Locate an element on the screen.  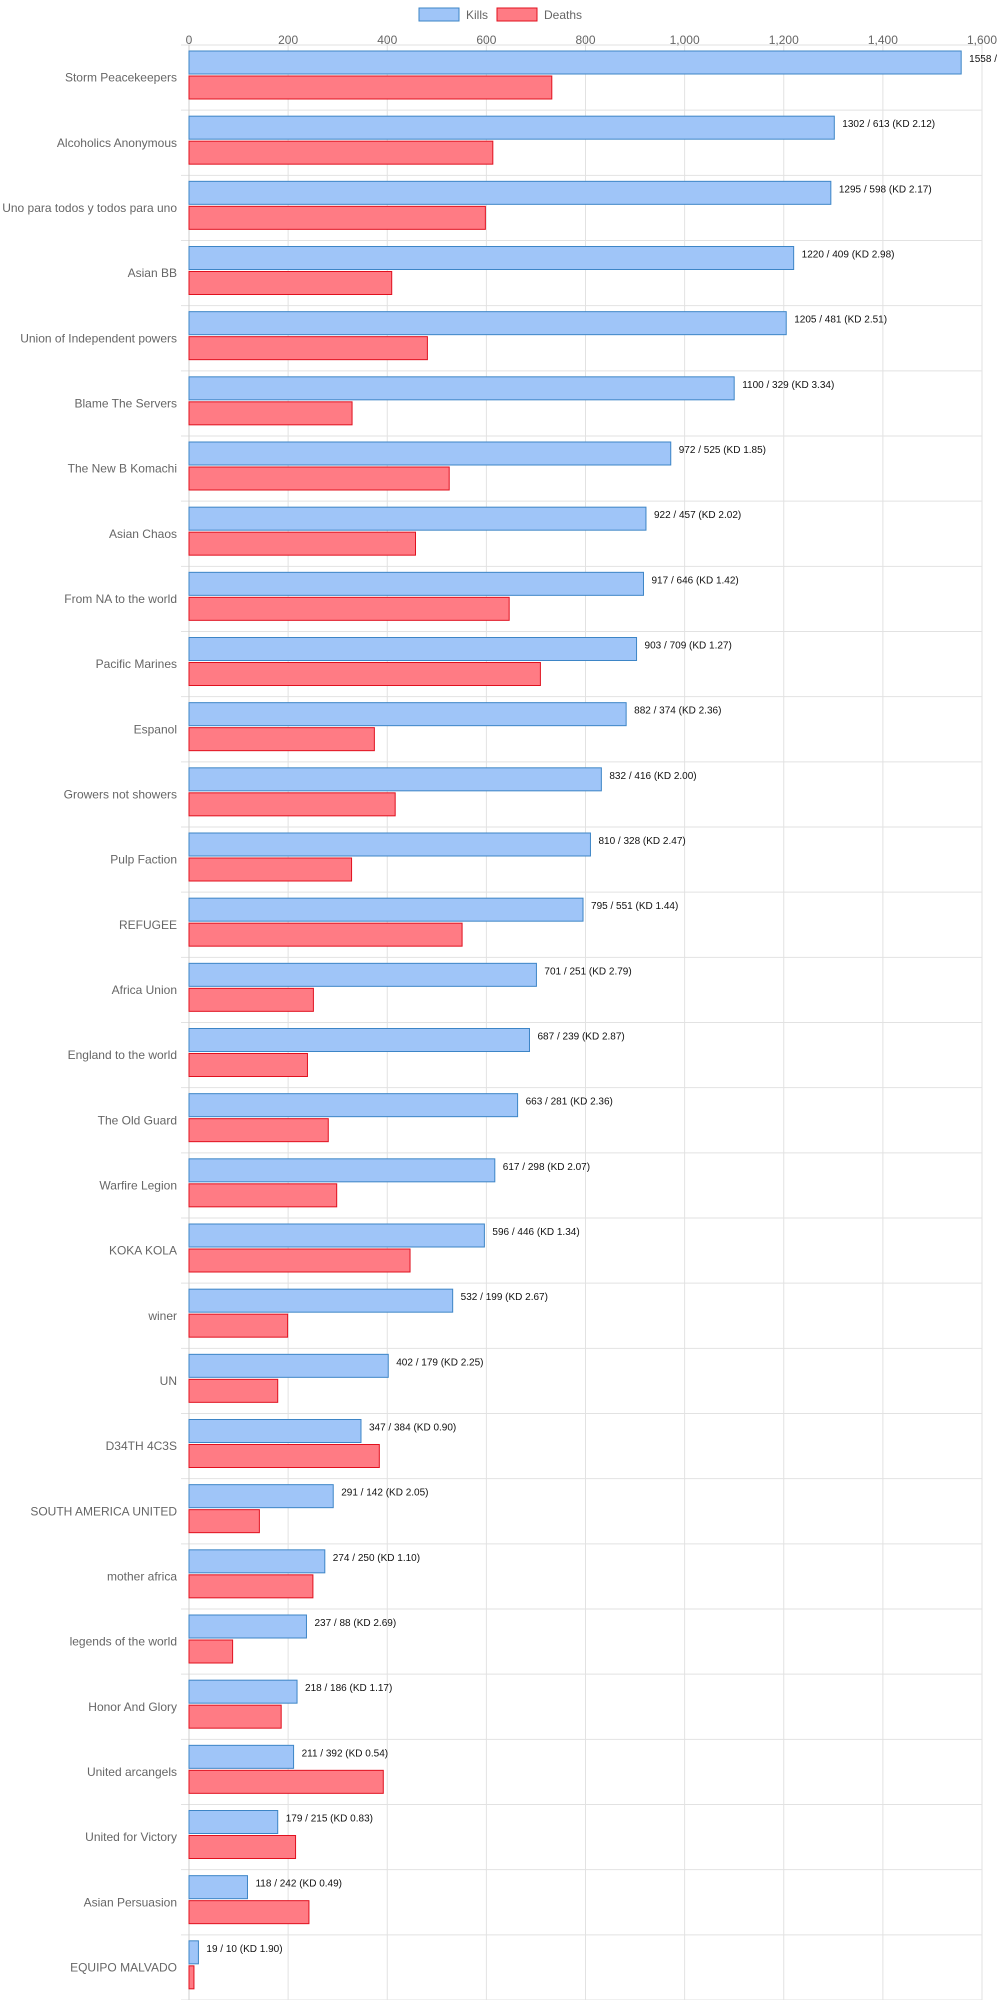
category-label: Pulp Faction is located at coordinates (143, 860).